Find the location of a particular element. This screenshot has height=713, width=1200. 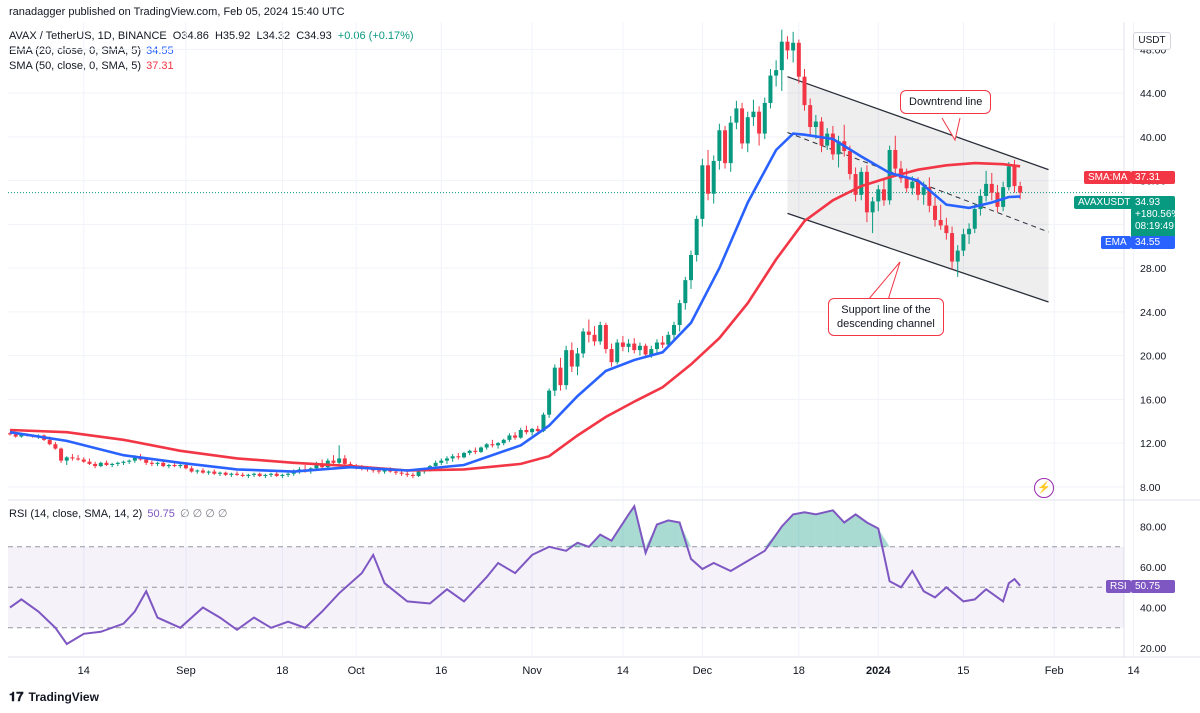

annotation-pointers is located at coordinates (914, 209).